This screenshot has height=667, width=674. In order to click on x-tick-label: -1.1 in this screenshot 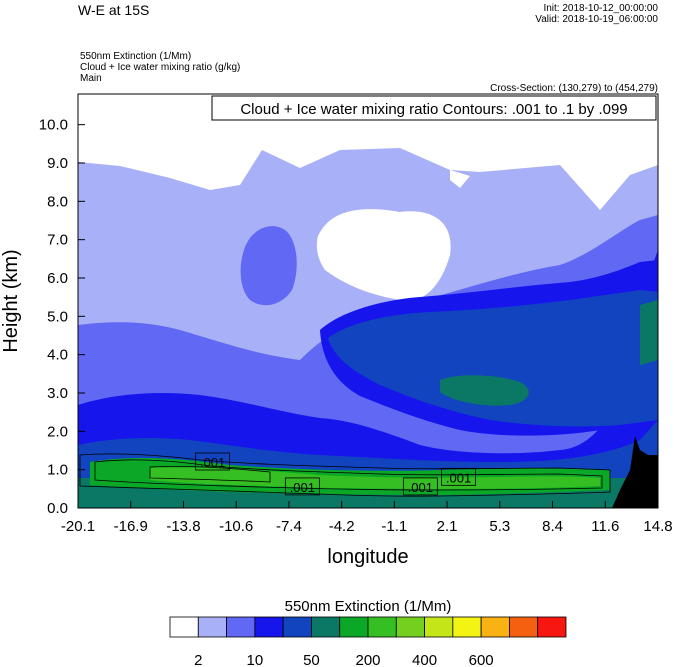, I will do `click(394, 526)`.